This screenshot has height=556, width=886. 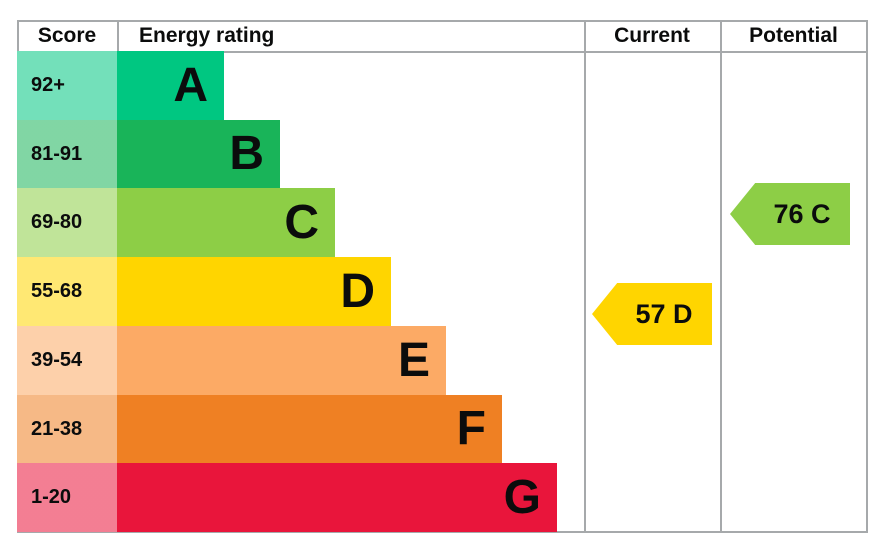 I want to click on potential-rating-arrow: 76 C, so click(x=790, y=214).